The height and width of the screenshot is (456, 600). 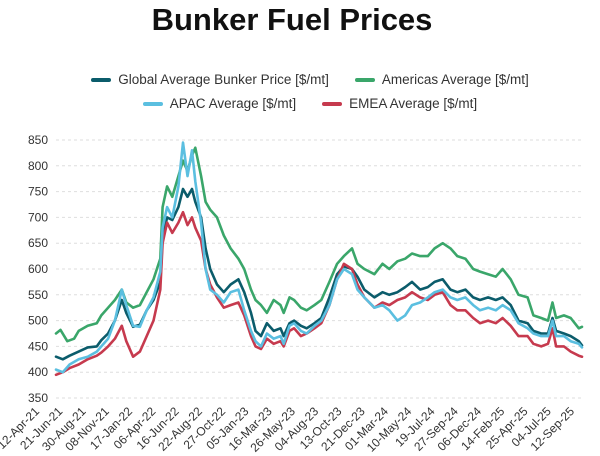 I want to click on y-tick-label: 700, so click(x=38, y=217).